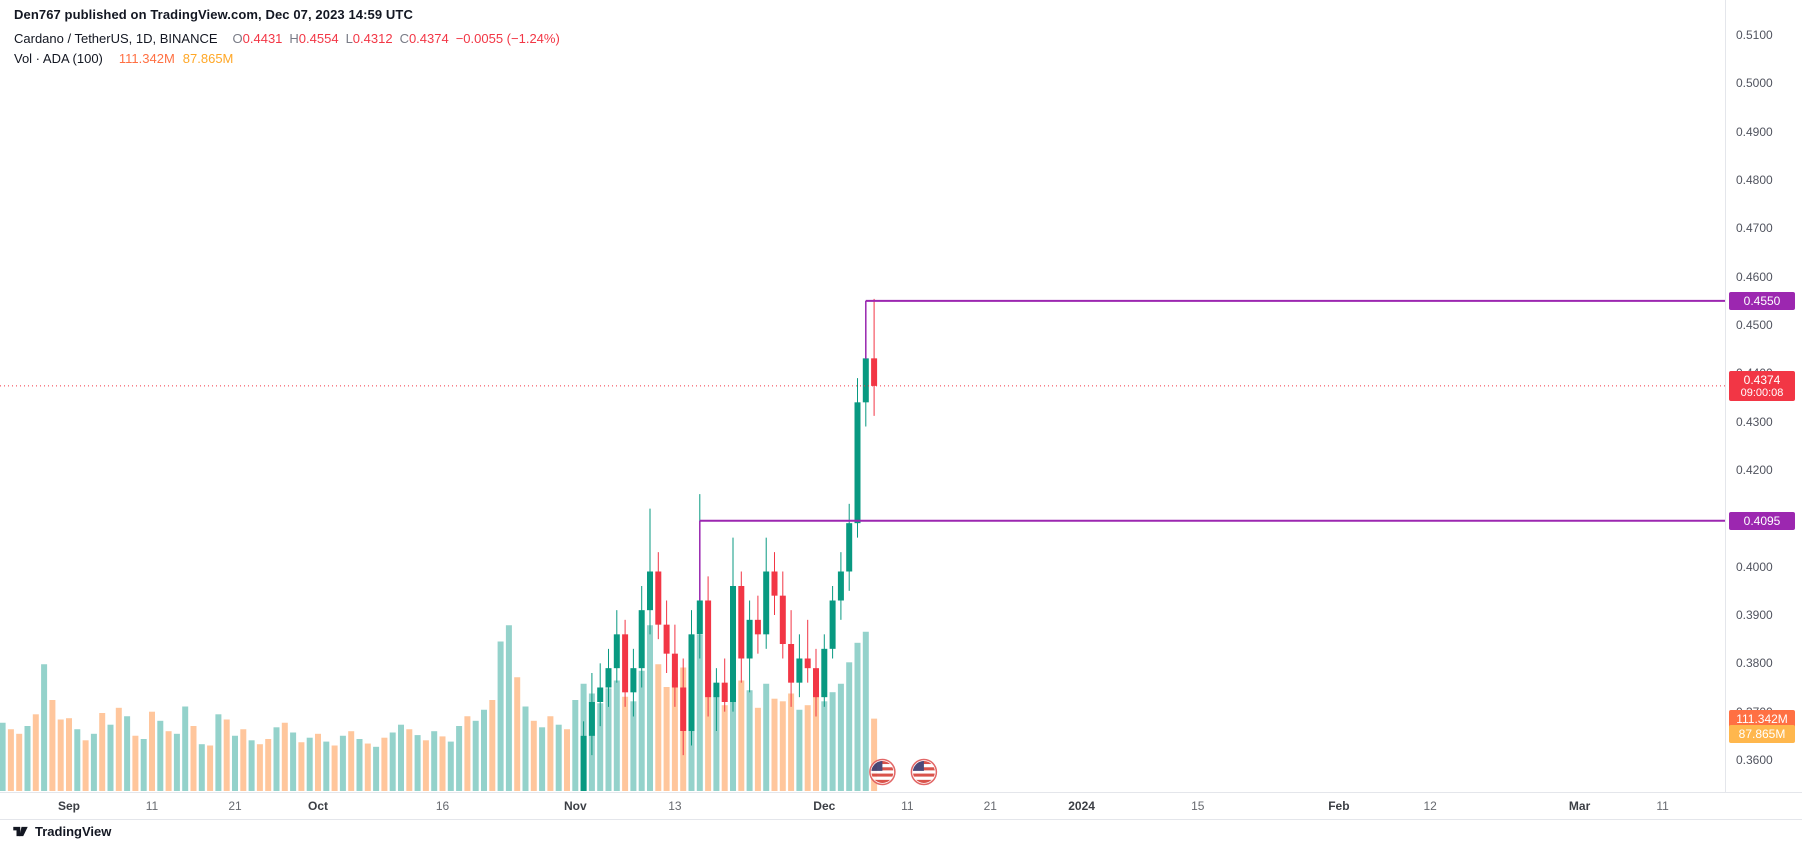 This screenshot has height=843, width=1802. What do you see at coordinates (428, 38) in the screenshot?
I see `close-value: 0.4374` at bounding box center [428, 38].